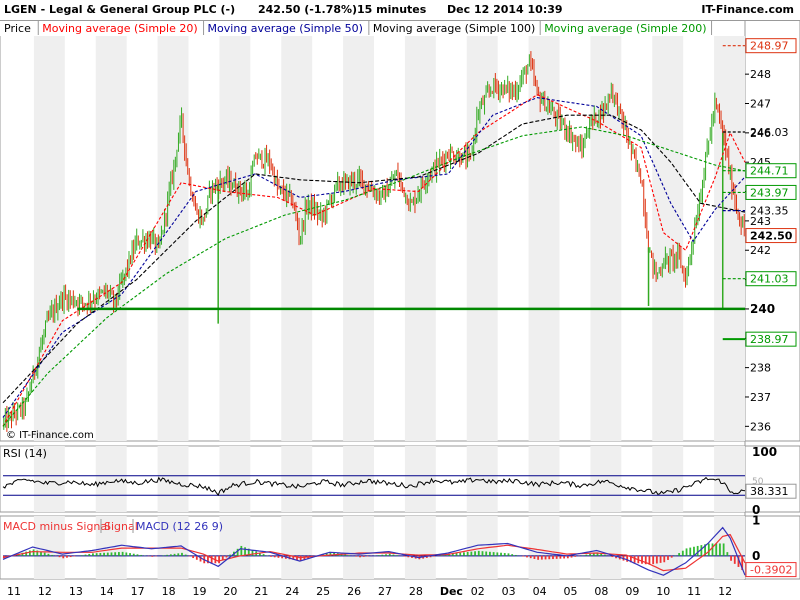  What do you see at coordinates (760, 368) in the screenshot?
I see `y-tick-label: 238` at bounding box center [760, 368].